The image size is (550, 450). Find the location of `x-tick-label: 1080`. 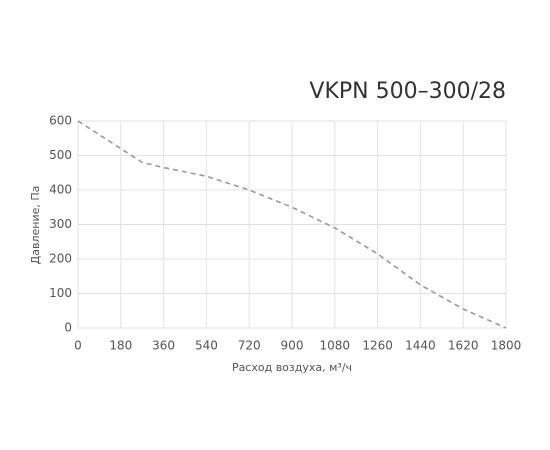

x-tick-label: 1080 is located at coordinates (335, 346).